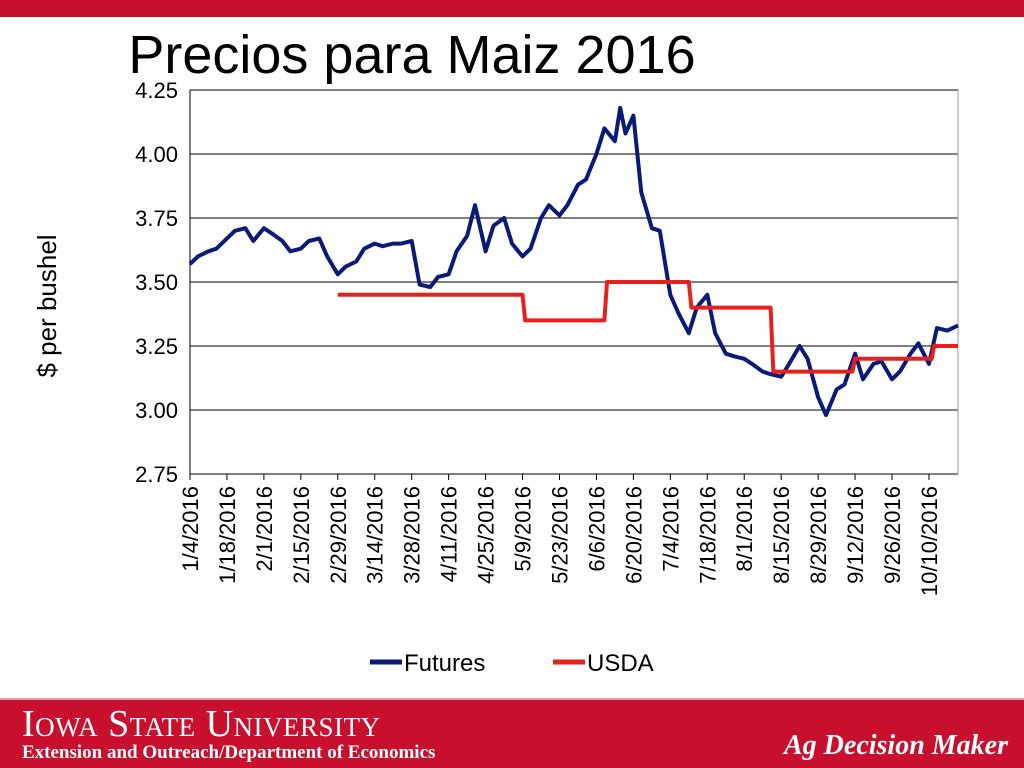 Image resolution: width=1024 pixels, height=768 pixels. What do you see at coordinates (201, 724) in the screenshot?
I see `university-logo: Iowa State University` at bounding box center [201, 724].